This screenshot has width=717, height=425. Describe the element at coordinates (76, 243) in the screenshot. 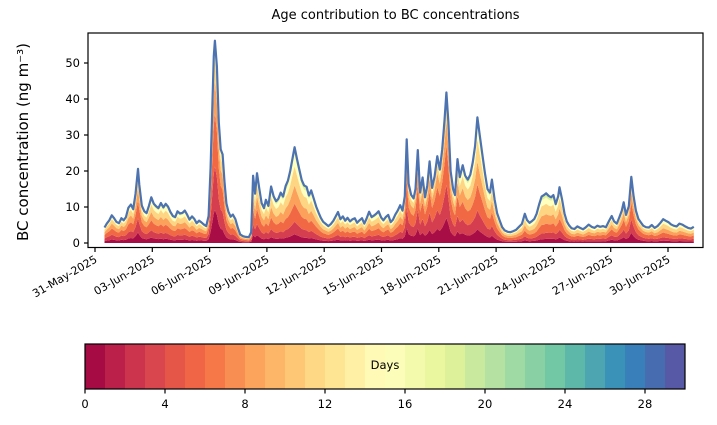

I see `y-tick-label: 0` at that location.